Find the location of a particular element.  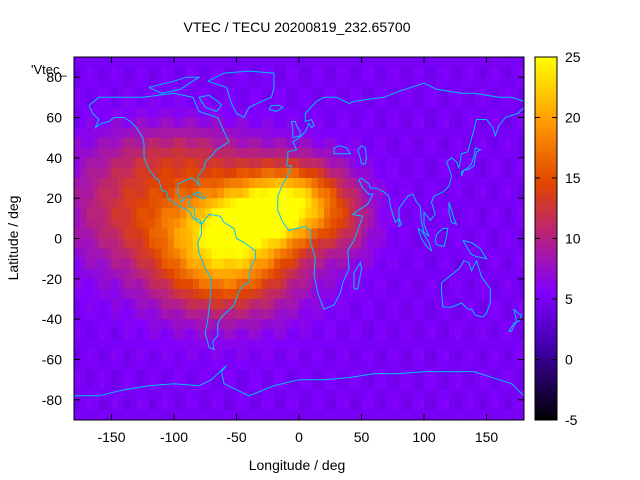

y-tick-label: -20 is located at coordinates (52, 279).